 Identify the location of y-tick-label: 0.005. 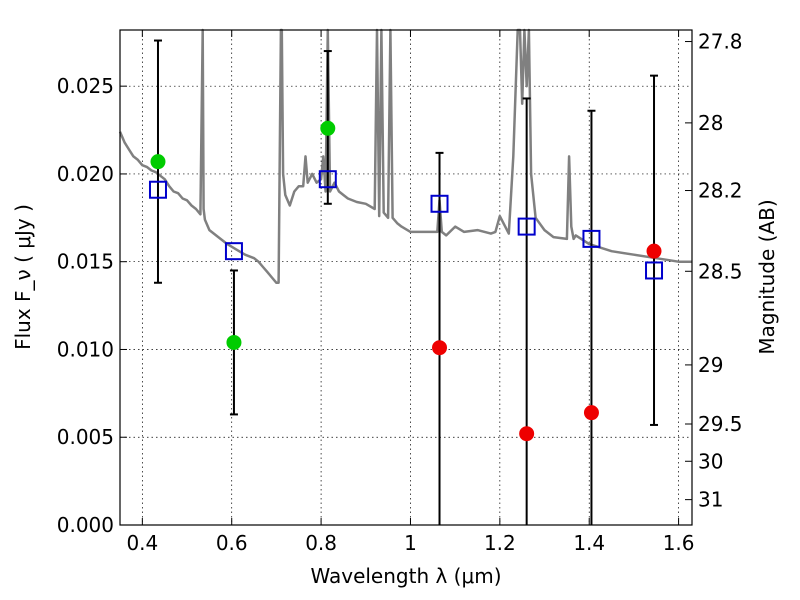
(85, 437).